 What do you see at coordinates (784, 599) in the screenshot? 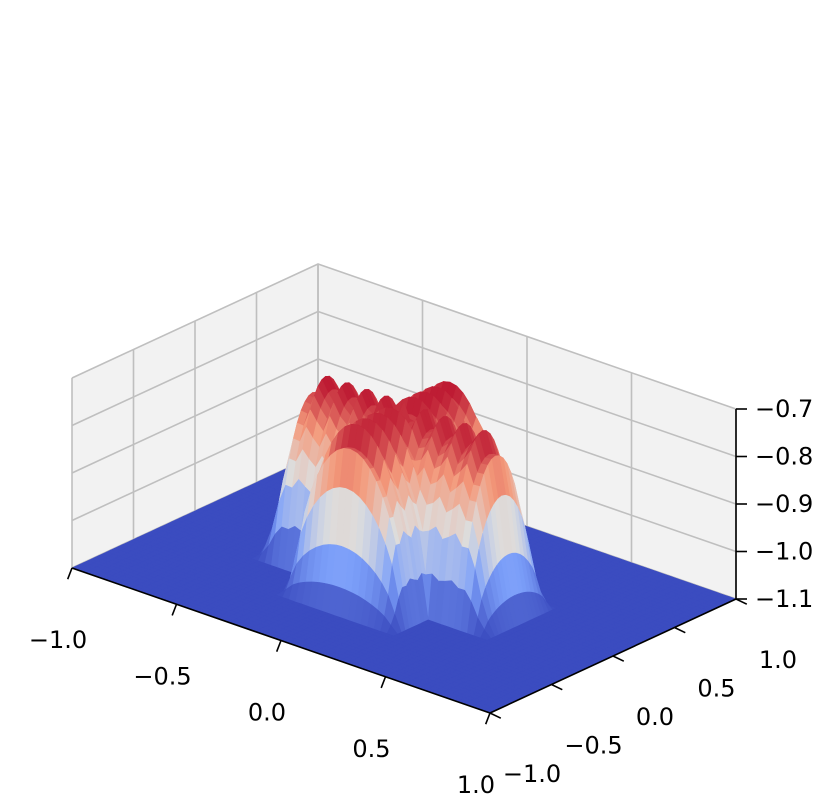
I see `z-tick-label: −1.1` at bounding box center [784, 599].